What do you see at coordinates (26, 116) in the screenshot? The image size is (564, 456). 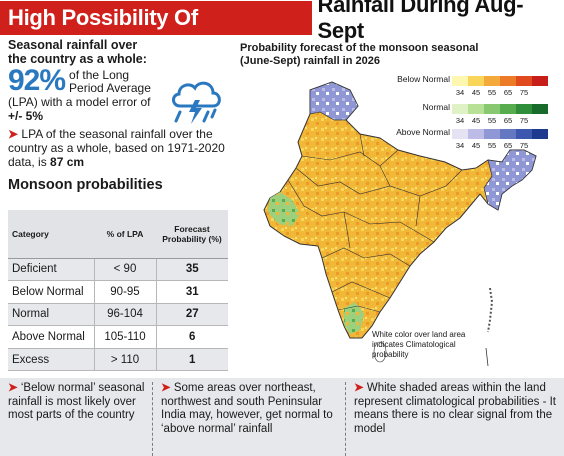 I see `model-error-value: +/- 5%` at bounding box center [26, 116].